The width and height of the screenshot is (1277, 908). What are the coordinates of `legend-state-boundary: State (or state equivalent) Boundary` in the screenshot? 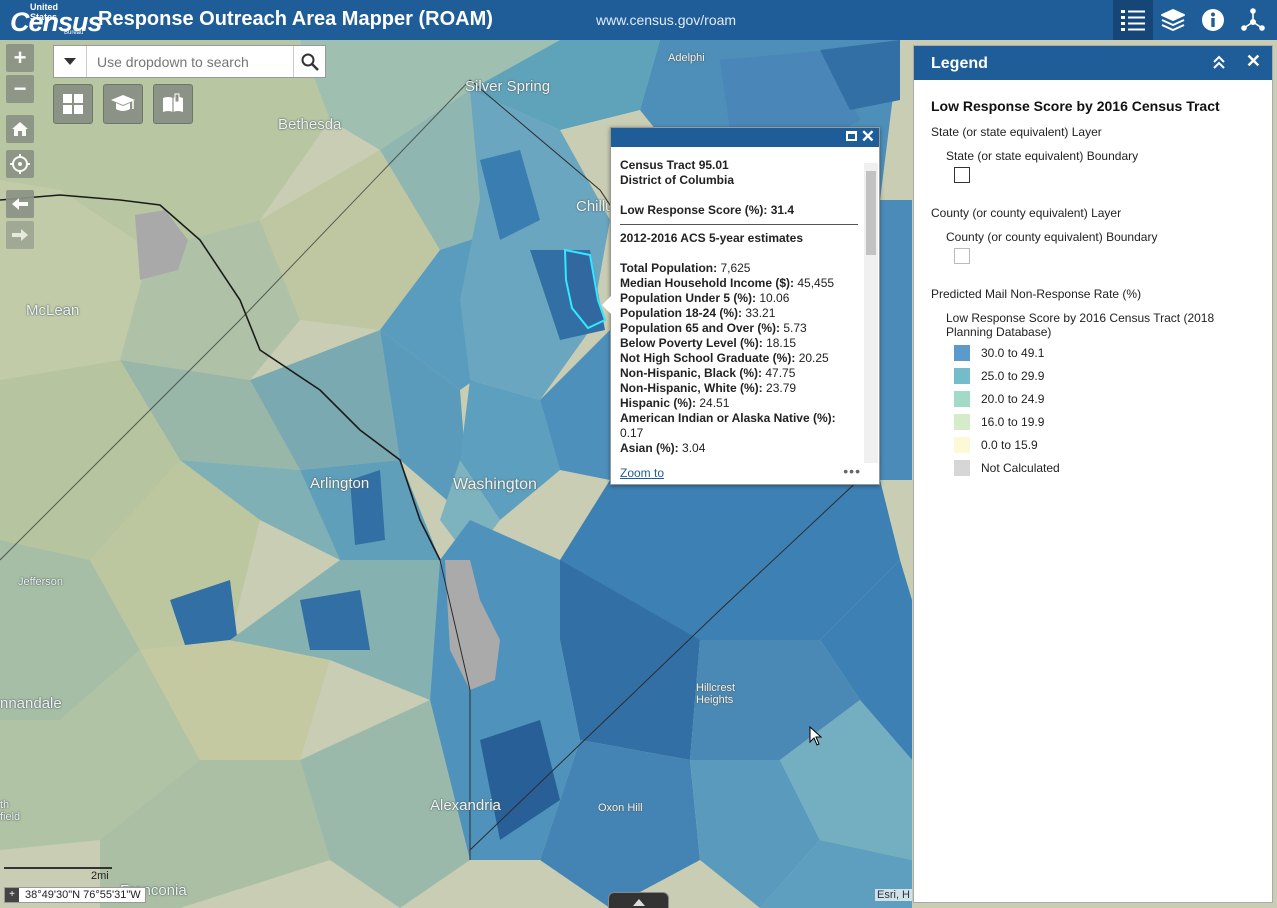 It's located at (1042, 156).